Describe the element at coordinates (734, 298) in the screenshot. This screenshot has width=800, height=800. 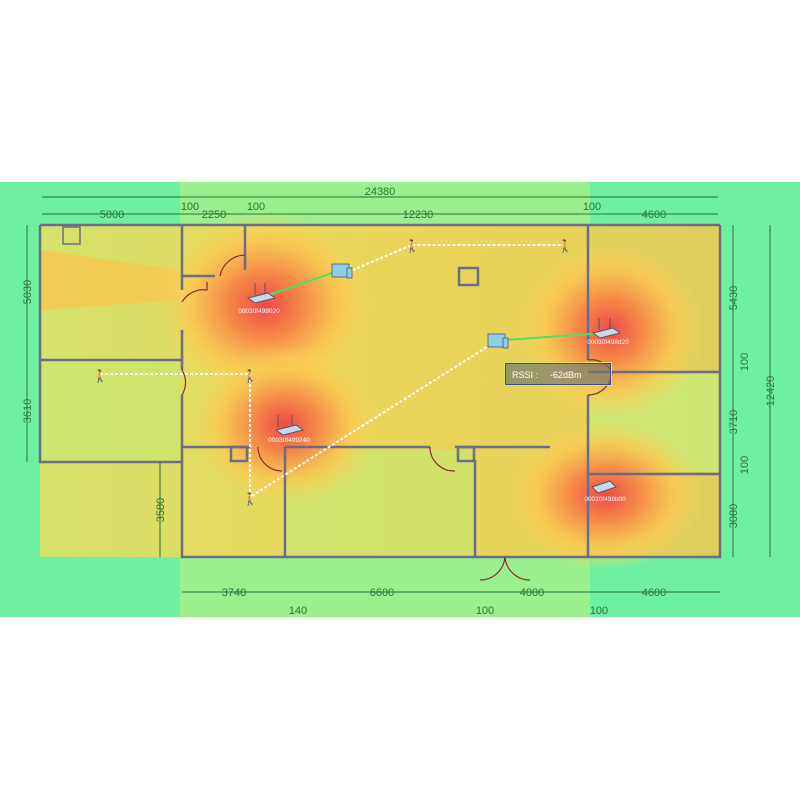
I see `dimension-right: 5430` at that location.